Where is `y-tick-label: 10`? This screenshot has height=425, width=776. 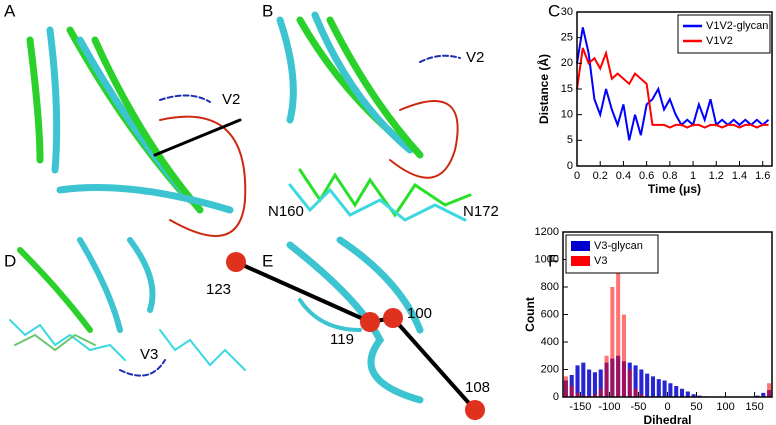
y-tick-label: 10 is located at coordinates (567, 115).